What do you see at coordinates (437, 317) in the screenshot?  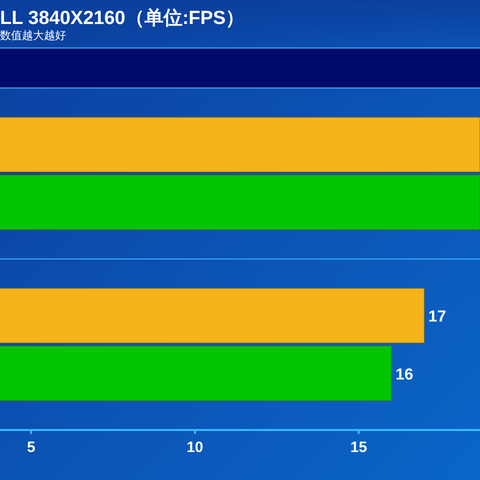 I see `data-label: 17` at bounding box center [437, 317].